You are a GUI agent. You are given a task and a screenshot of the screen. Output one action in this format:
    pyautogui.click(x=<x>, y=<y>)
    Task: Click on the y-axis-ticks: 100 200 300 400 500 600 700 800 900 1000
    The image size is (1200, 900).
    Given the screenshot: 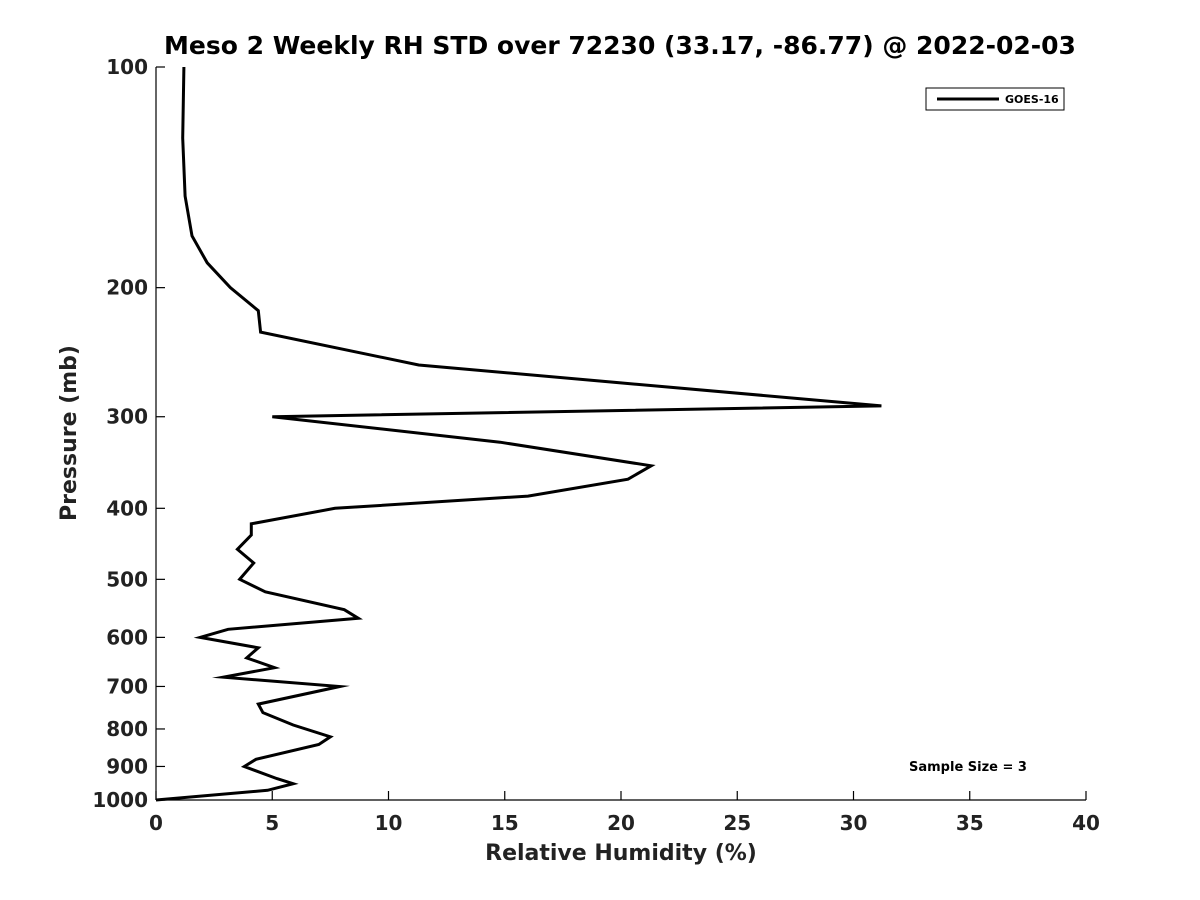 What is the action you would take?
    pyautogui.click(x=128, y=433)
    